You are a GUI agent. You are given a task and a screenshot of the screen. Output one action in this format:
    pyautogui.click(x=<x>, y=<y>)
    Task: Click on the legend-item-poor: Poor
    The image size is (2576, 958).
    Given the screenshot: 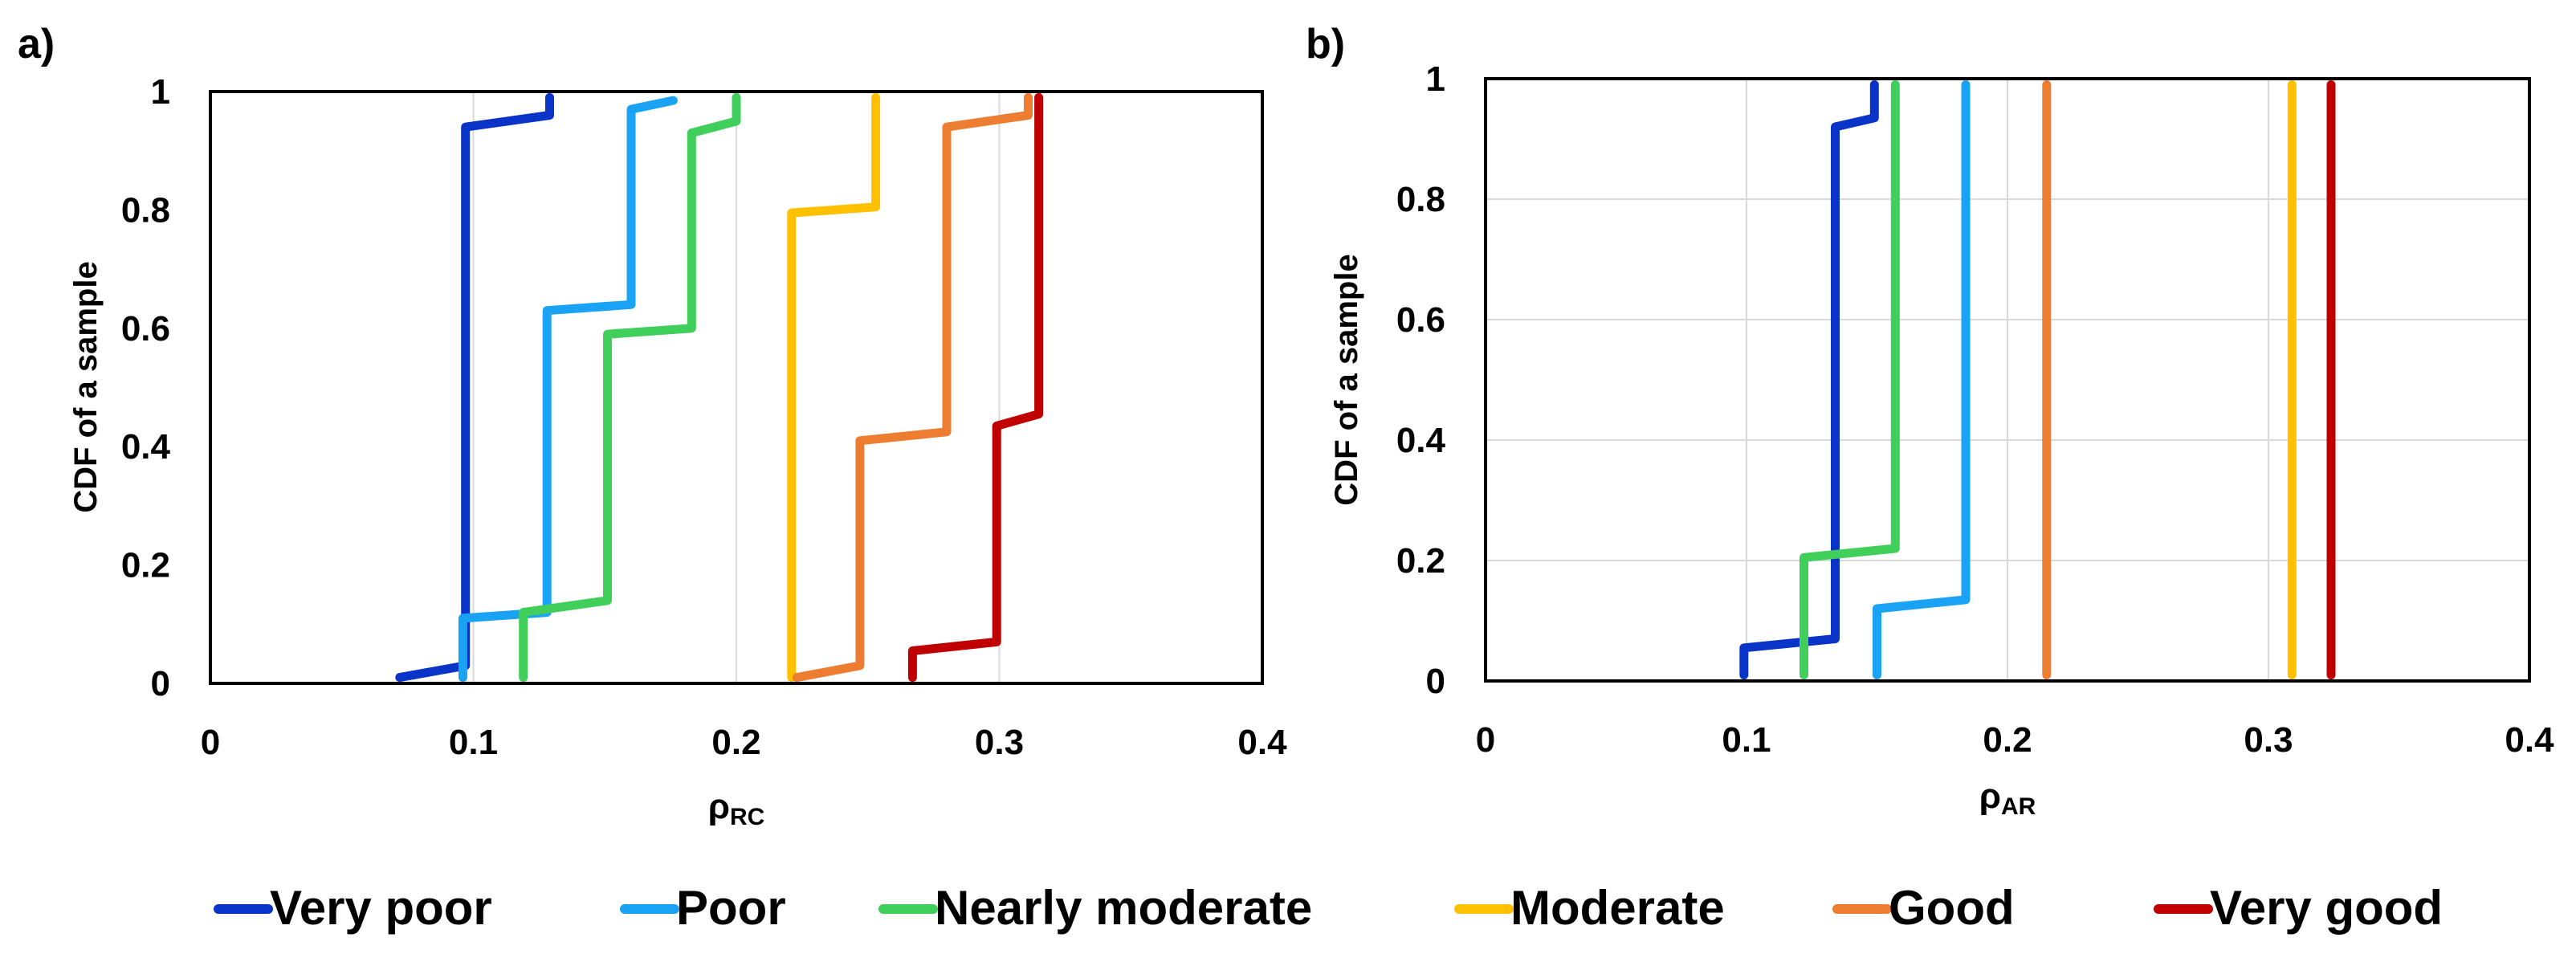 What is the action you would take?
    pyautogui.click(x=703, y=908)
    